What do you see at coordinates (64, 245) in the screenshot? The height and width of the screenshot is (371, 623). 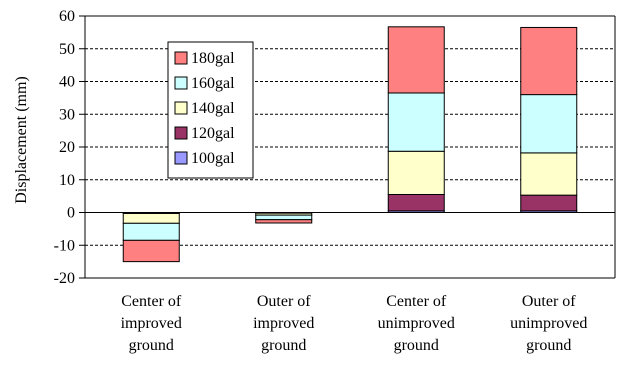 I see `y-tick-label: -10` at bounding box center [64, 245].